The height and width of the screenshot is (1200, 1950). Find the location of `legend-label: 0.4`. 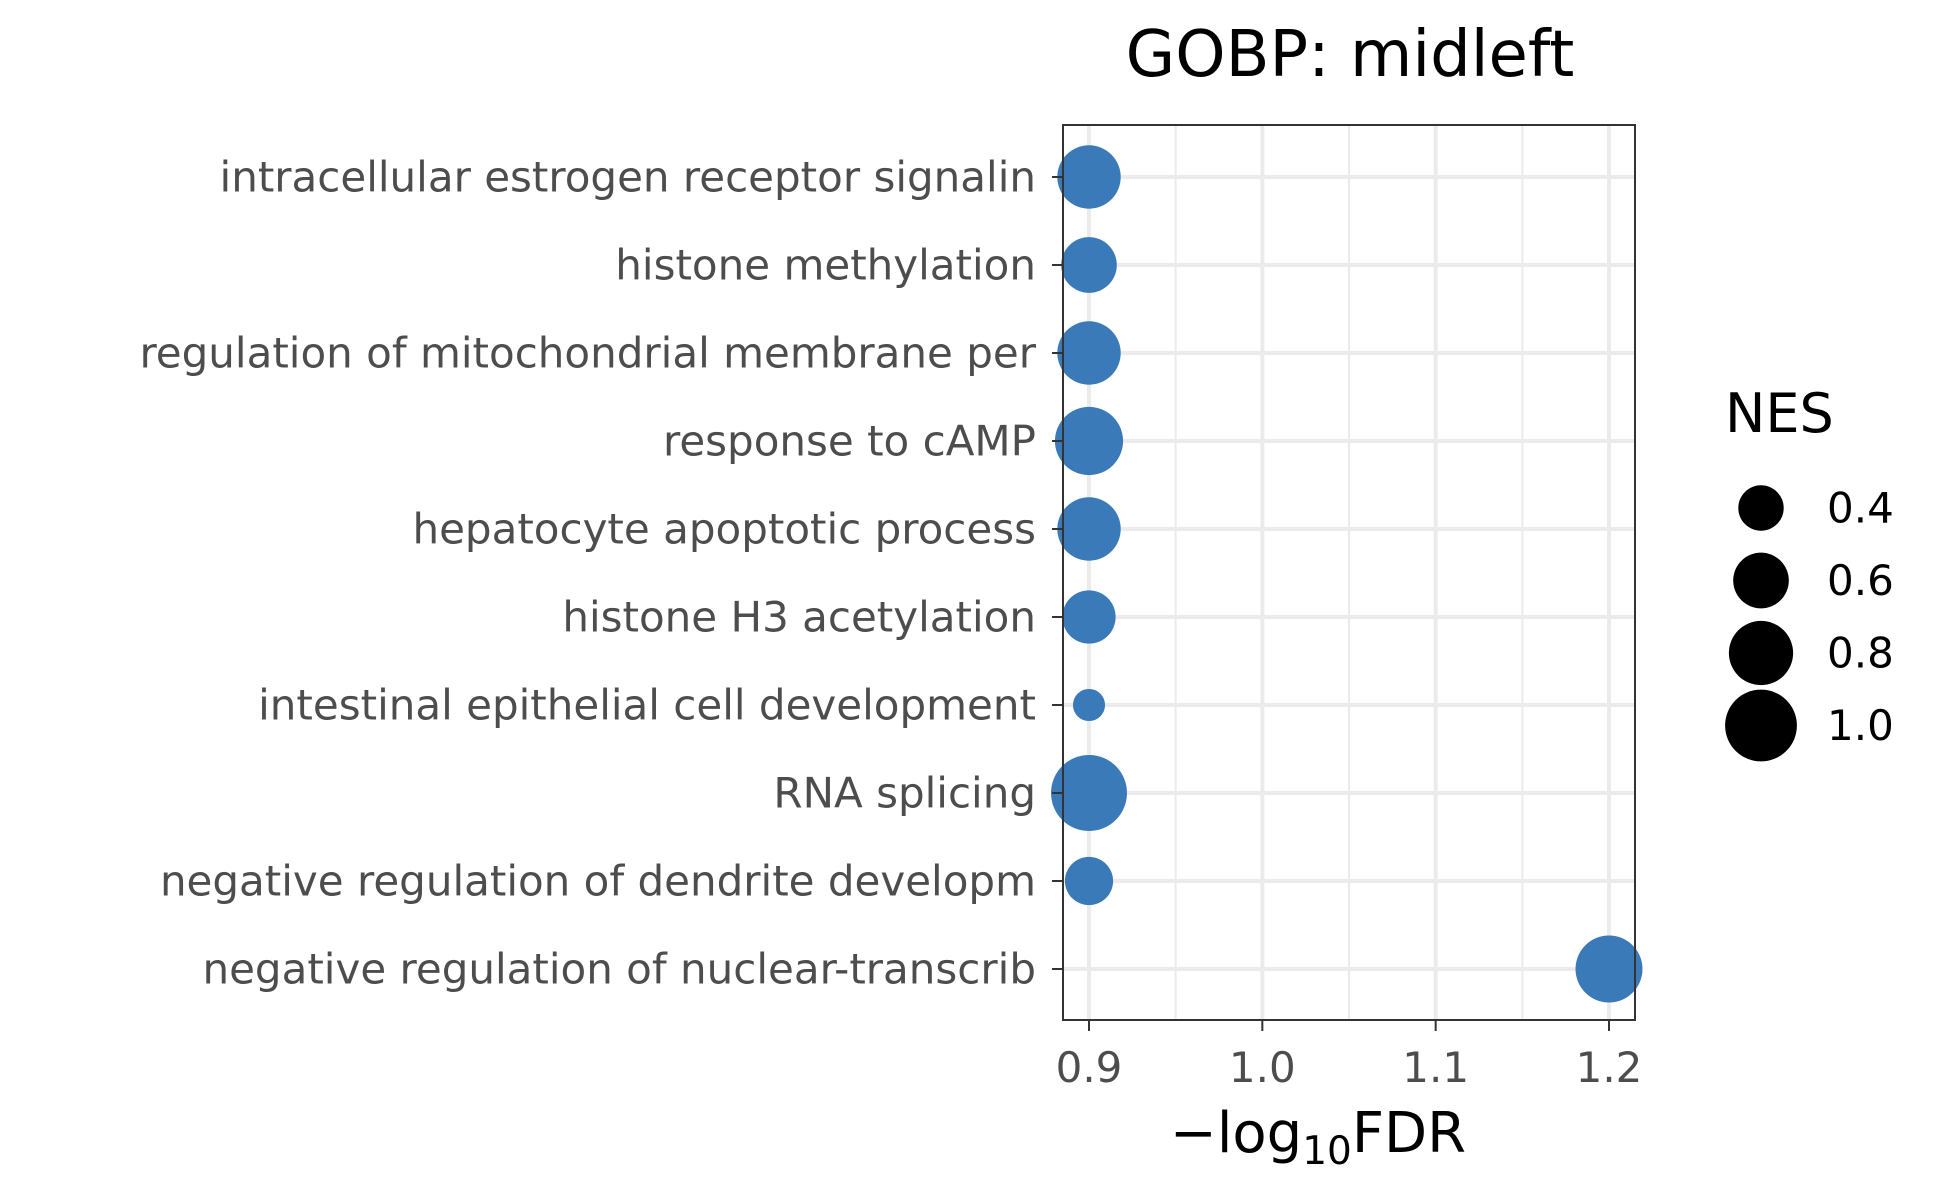

legend-label: 0.4 is located at coordinates (1860, 508).